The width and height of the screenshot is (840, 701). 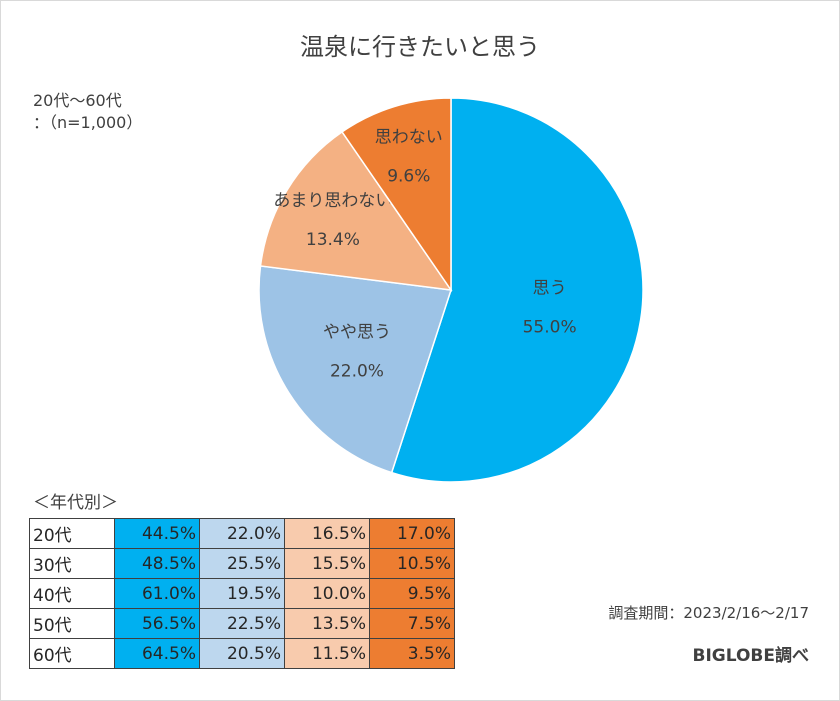 I want to click on table-cell: 16.5%, so click(x=327, y=533).